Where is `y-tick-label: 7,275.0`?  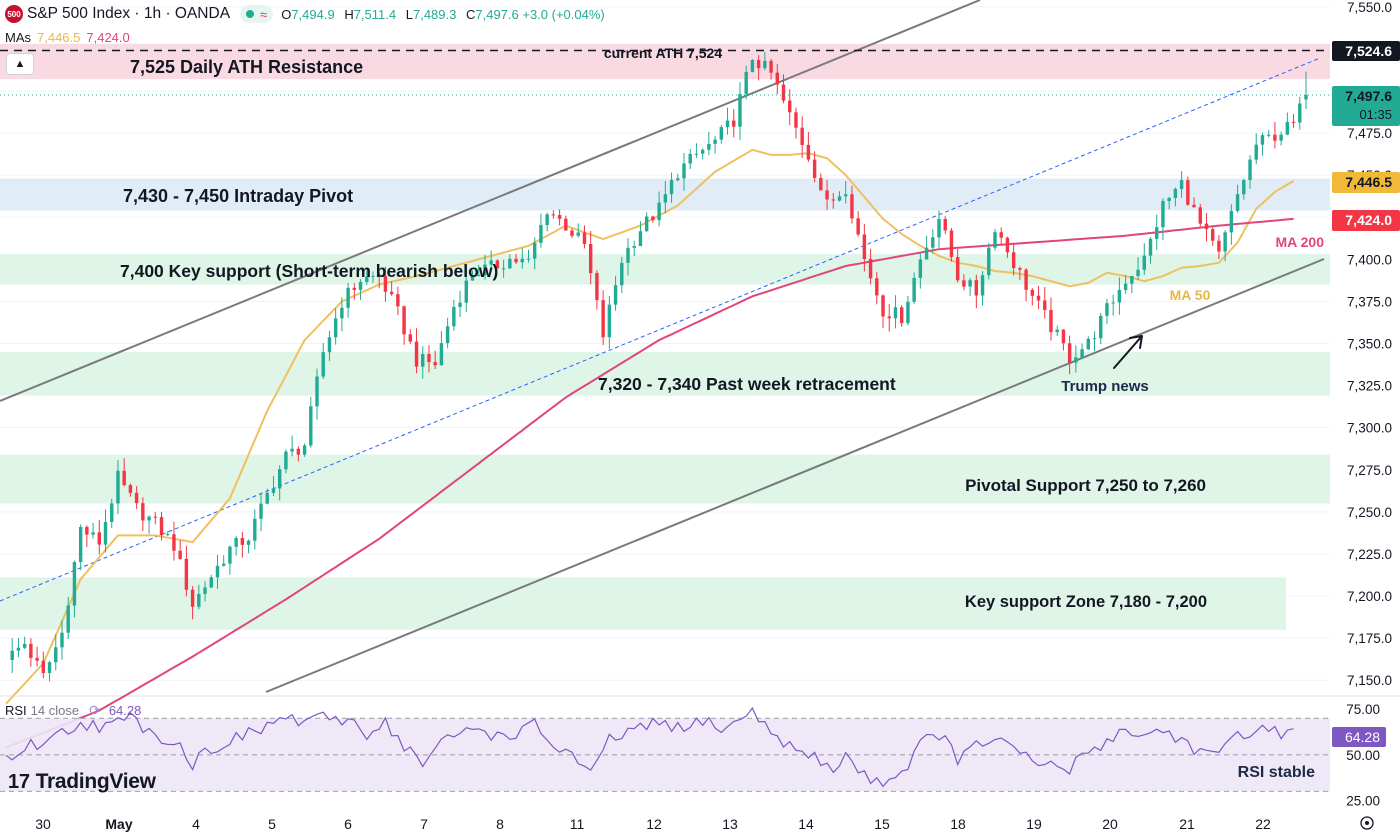
y-tick-label: 7,275.0 is located at coordinates (1369, 470).